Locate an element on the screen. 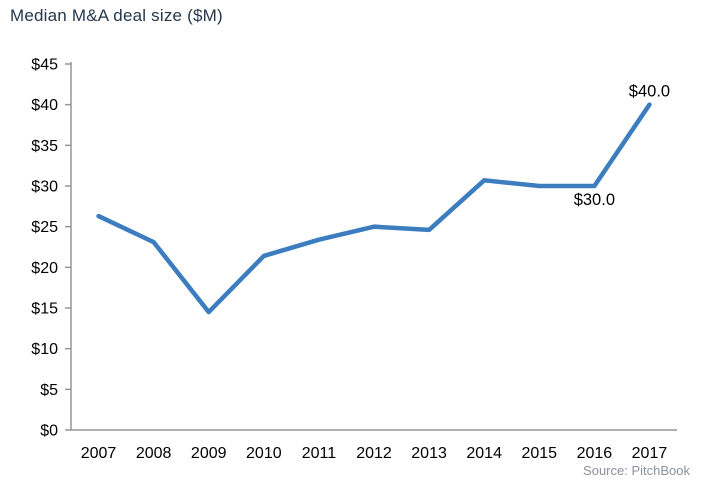 The width and height of the screenshot is (701, 483). x-axis-tick-label: 2013 is located at coordinates (429, 453).